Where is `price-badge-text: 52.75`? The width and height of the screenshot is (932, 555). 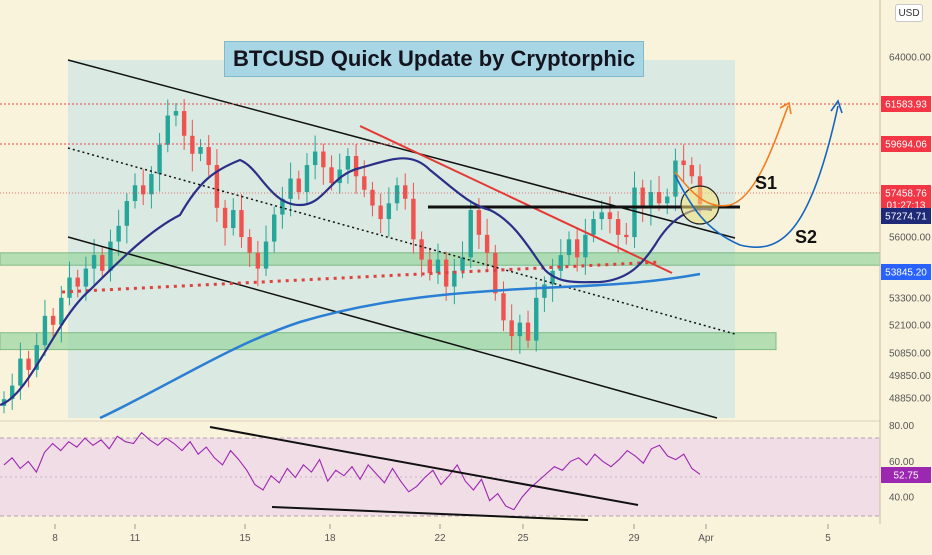 price-badge-text: 52.75 is located at coordinates (905, 476).